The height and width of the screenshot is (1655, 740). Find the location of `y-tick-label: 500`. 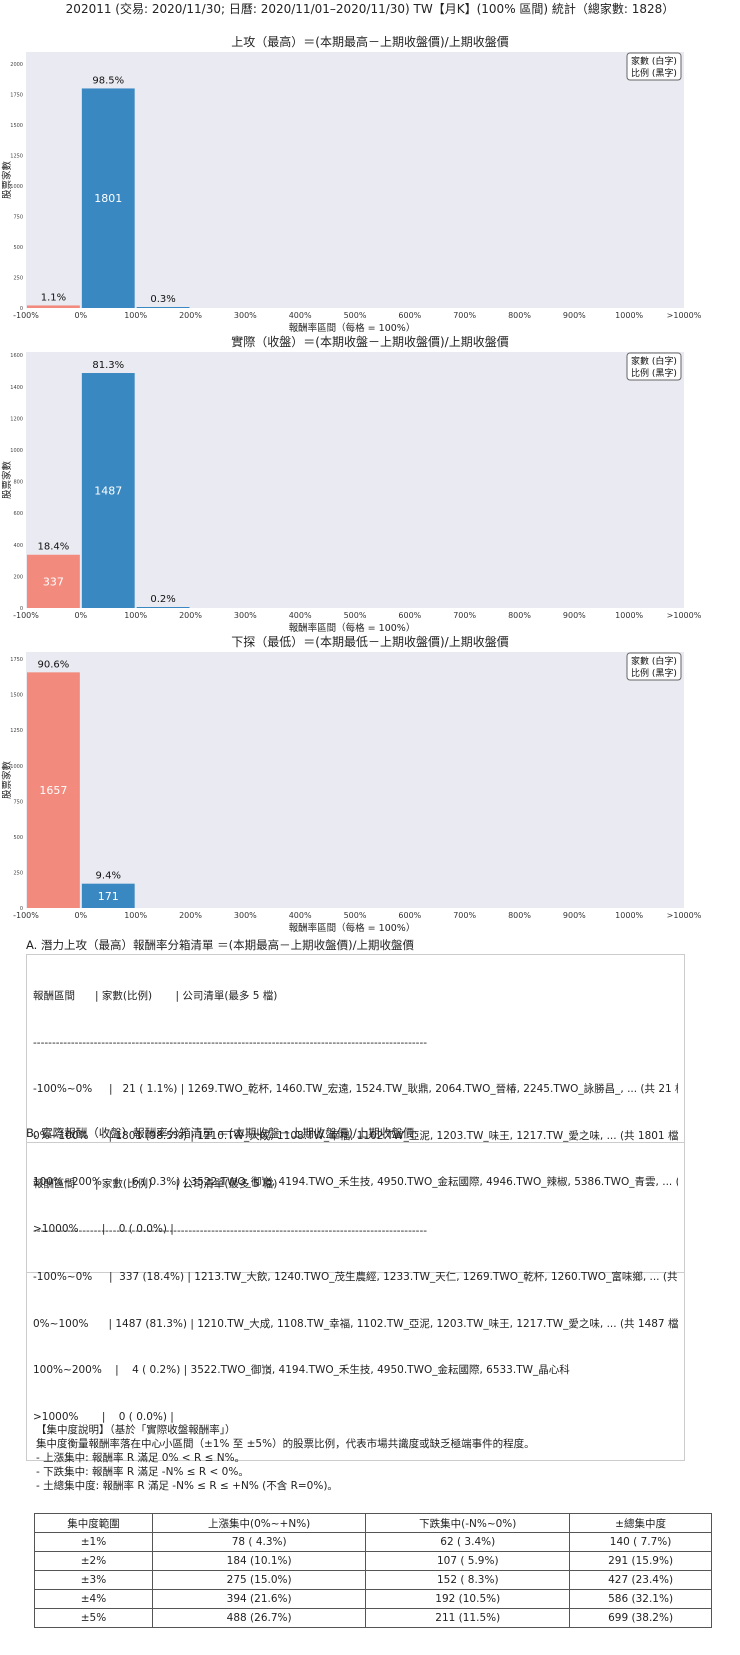

y-tick-label: 500 is located at coordinates (18, 248).